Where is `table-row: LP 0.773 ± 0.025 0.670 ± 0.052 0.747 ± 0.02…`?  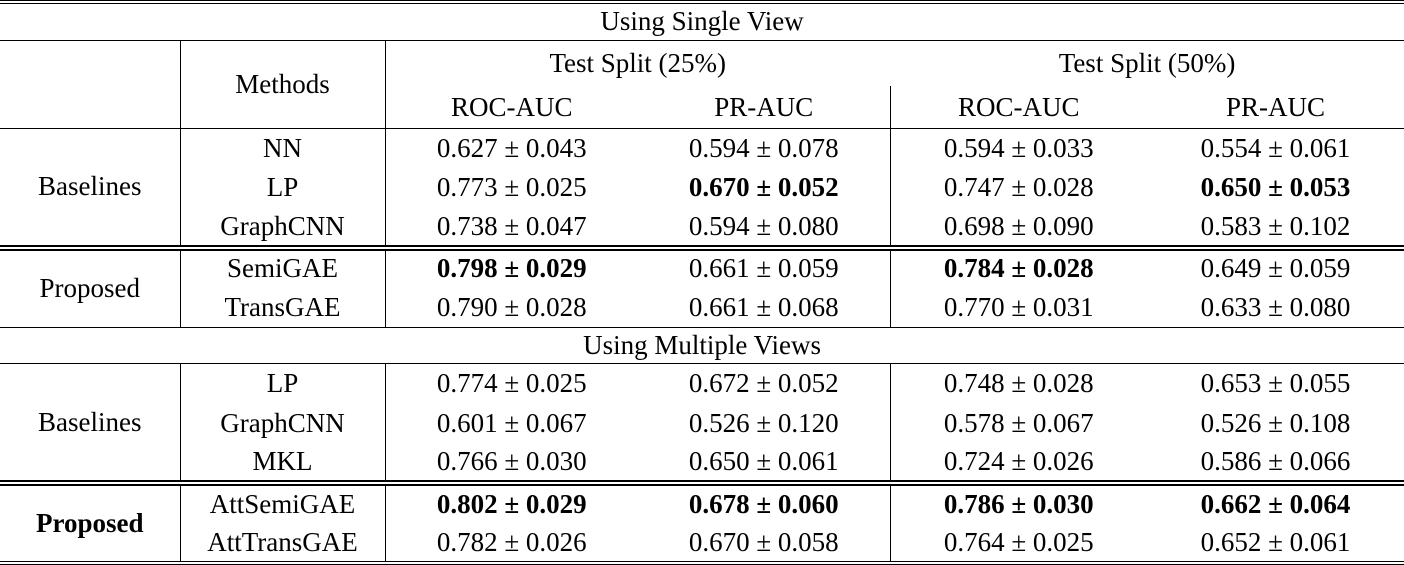
table-row: LP 0.773 ± 0.025 0.670 ± 0.052 0.747 ± 0.02… is located at coordinates (702, 188).